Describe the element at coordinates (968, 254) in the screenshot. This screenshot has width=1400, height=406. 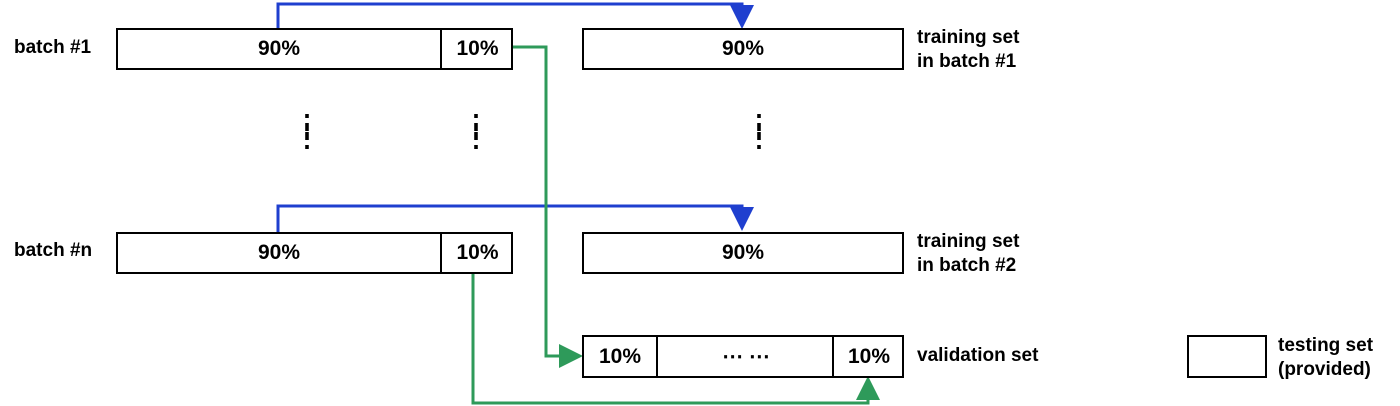
I see `training-set-2-label: training set in batch #2` at that location.